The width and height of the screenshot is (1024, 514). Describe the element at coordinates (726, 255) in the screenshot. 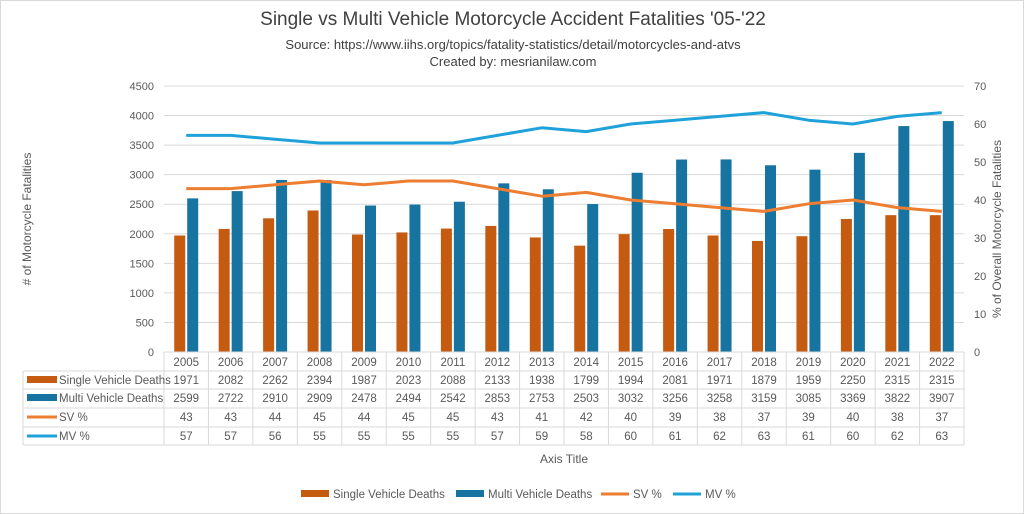

I see `bar-multi-2017` at that location.